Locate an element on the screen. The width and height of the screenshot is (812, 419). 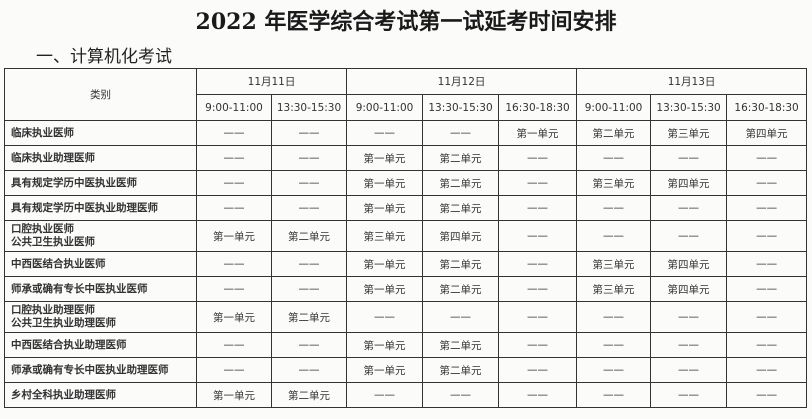
category-label: 乡村全科执业助理医师 is located at coordinates (63, 394).